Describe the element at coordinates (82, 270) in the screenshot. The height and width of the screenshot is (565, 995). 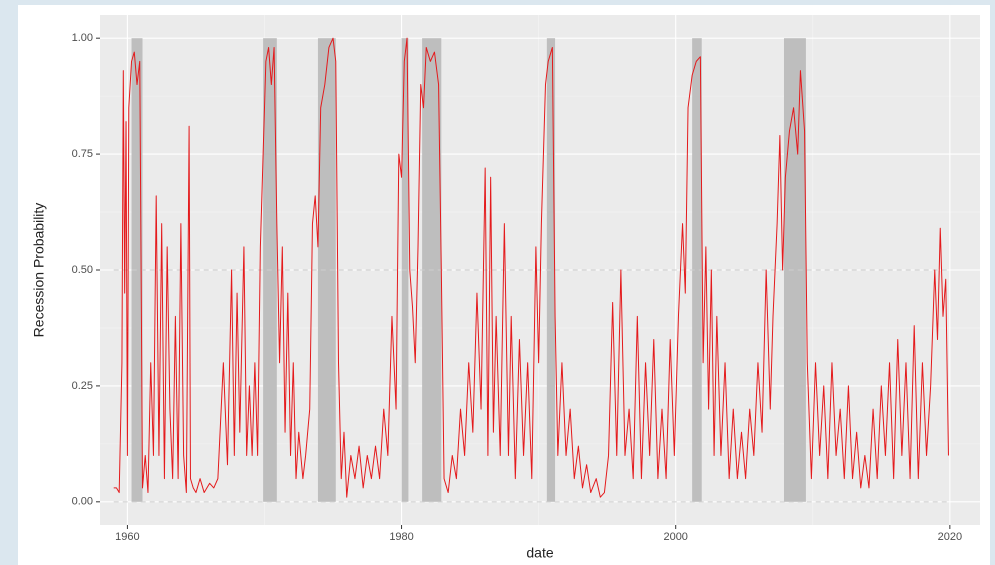
I see `y-tick-label: 0.50` at that location.